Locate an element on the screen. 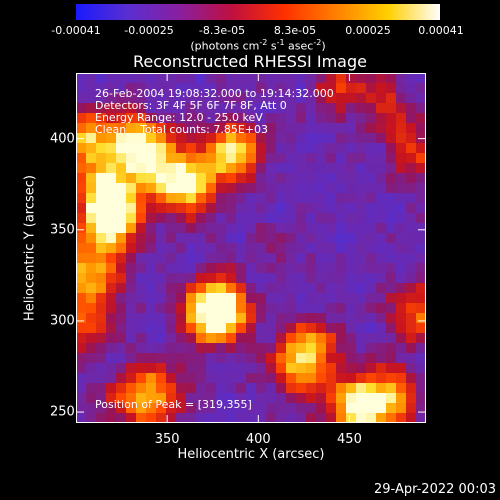 This screenshot has height=500, width=500. colorbar-units: (photons cm-2 s-1 asec-2) is located at coordinates (258, 45).